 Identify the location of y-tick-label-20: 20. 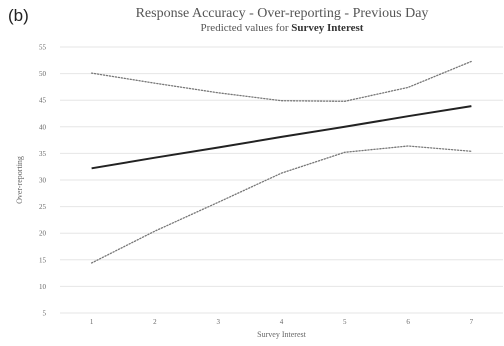
(43, 234).